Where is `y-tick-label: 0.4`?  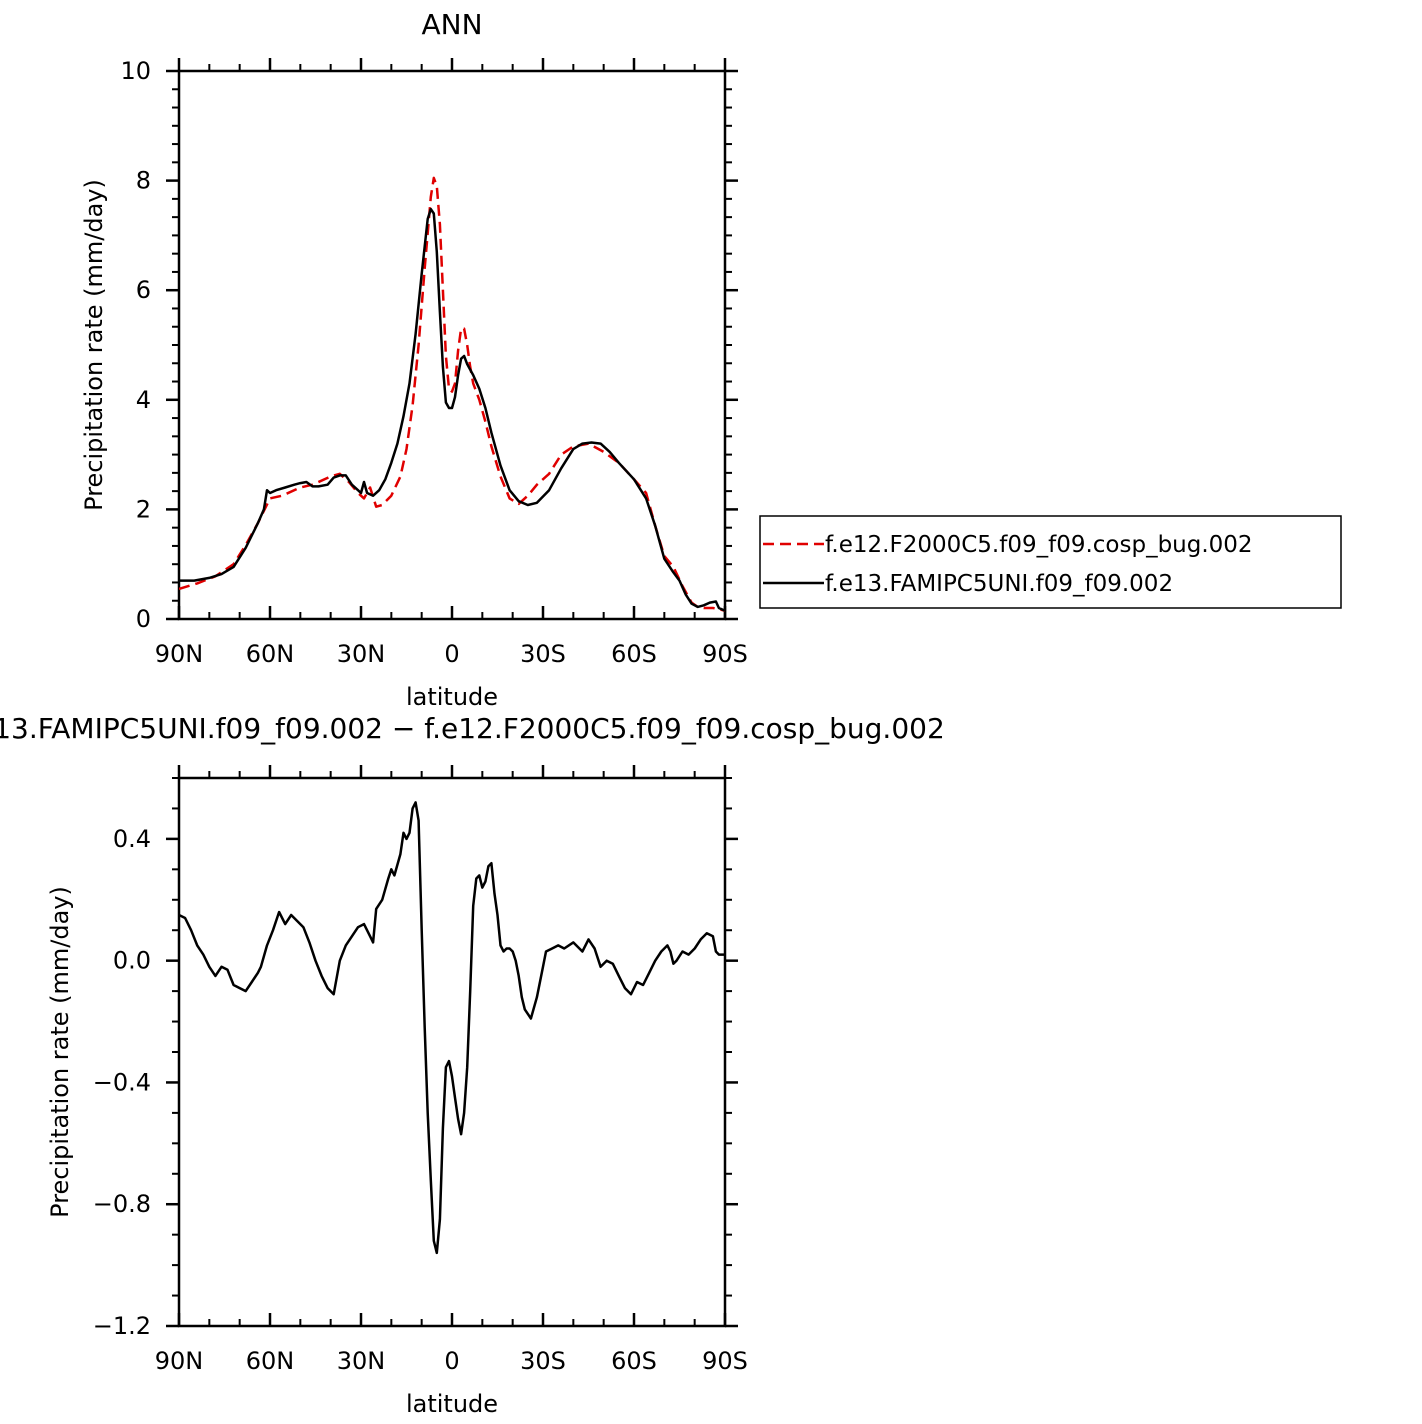
y-tick-label: 0.4 is located at coordinates (132, 839).